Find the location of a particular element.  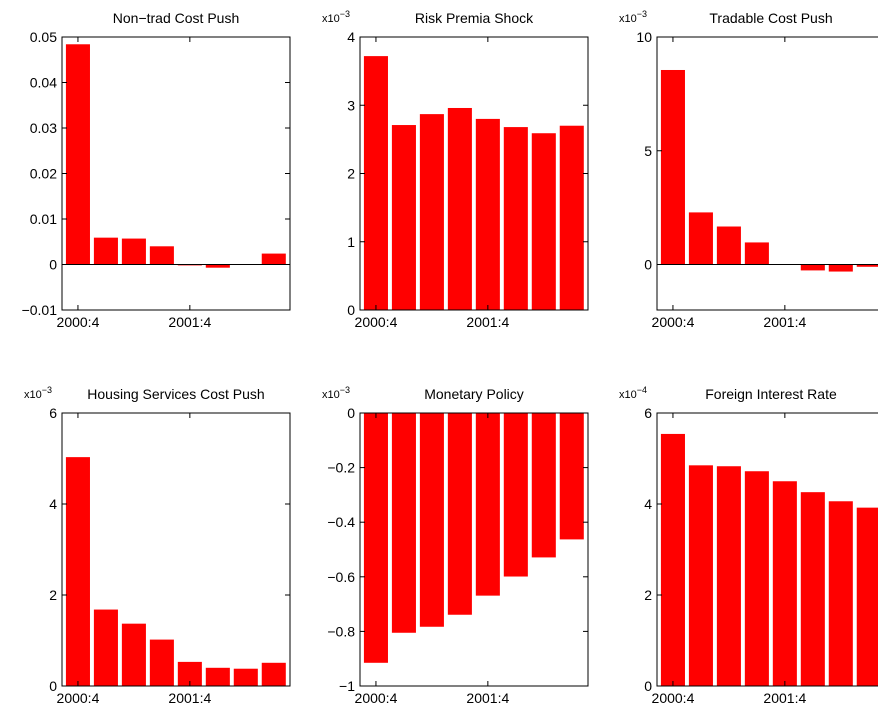

y-tick-label: −0.6 is located at coordinates (341, 577).